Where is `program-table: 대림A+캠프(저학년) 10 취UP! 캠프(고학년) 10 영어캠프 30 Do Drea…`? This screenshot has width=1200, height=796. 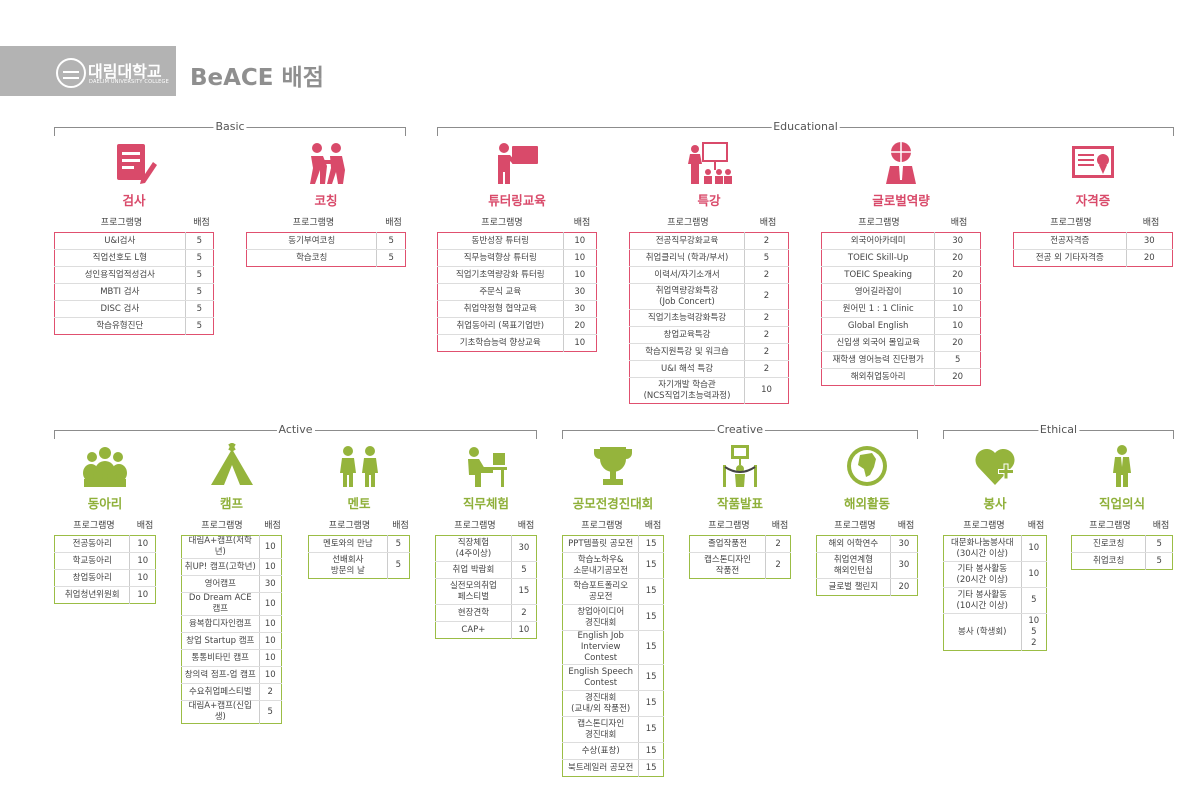 program-table: 대림A+캠프(저학년) 10 취UP! 캠프(고학년) 10 영어캠프 30 Do Drea… is located at coordinates (231, 629).